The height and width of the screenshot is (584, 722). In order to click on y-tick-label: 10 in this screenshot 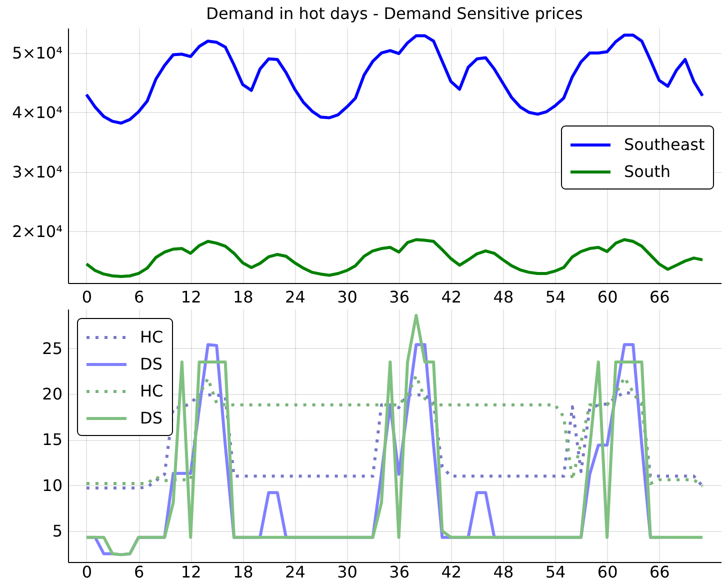, I will do `click(52, 485)`.